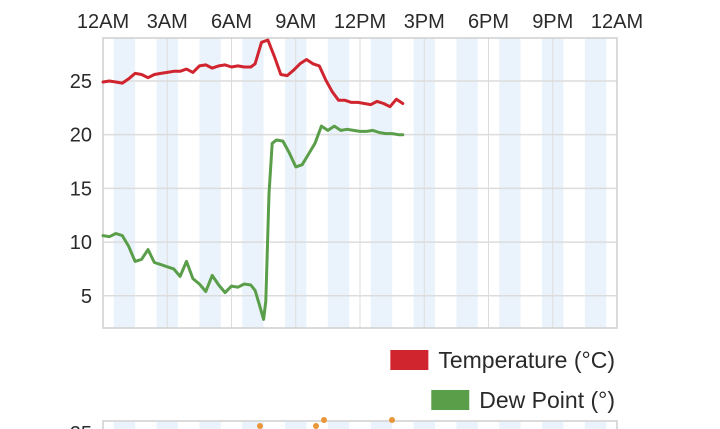 This screenshot has height=429, width=720. I want to click on temperature-series-line, so click(253, 73).